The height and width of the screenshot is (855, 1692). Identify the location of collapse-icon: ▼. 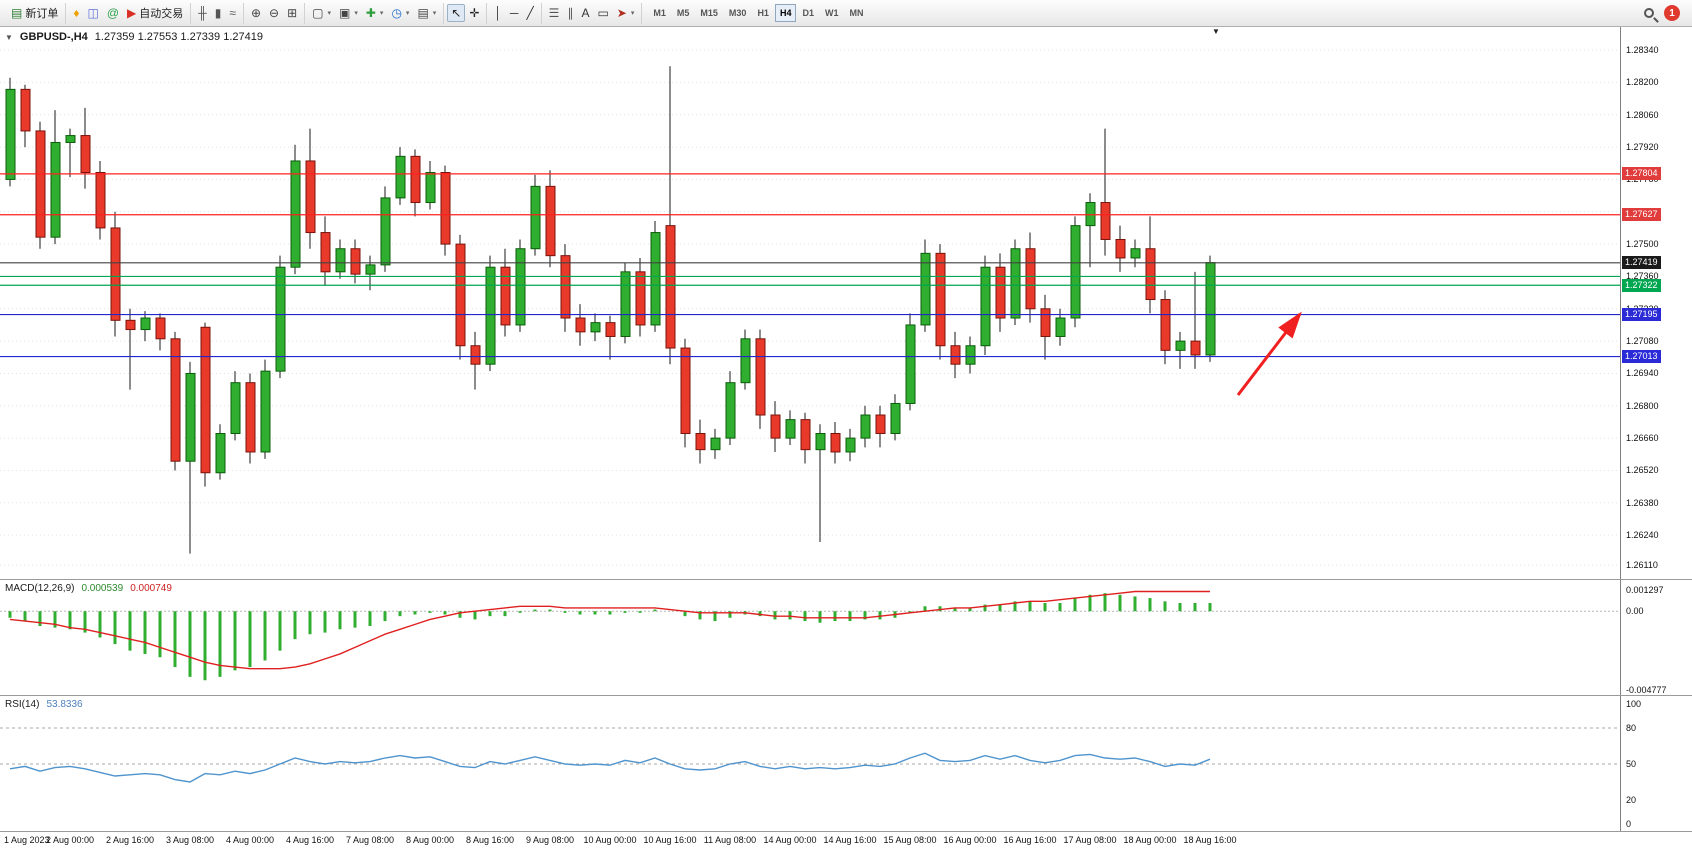
(9, 37).